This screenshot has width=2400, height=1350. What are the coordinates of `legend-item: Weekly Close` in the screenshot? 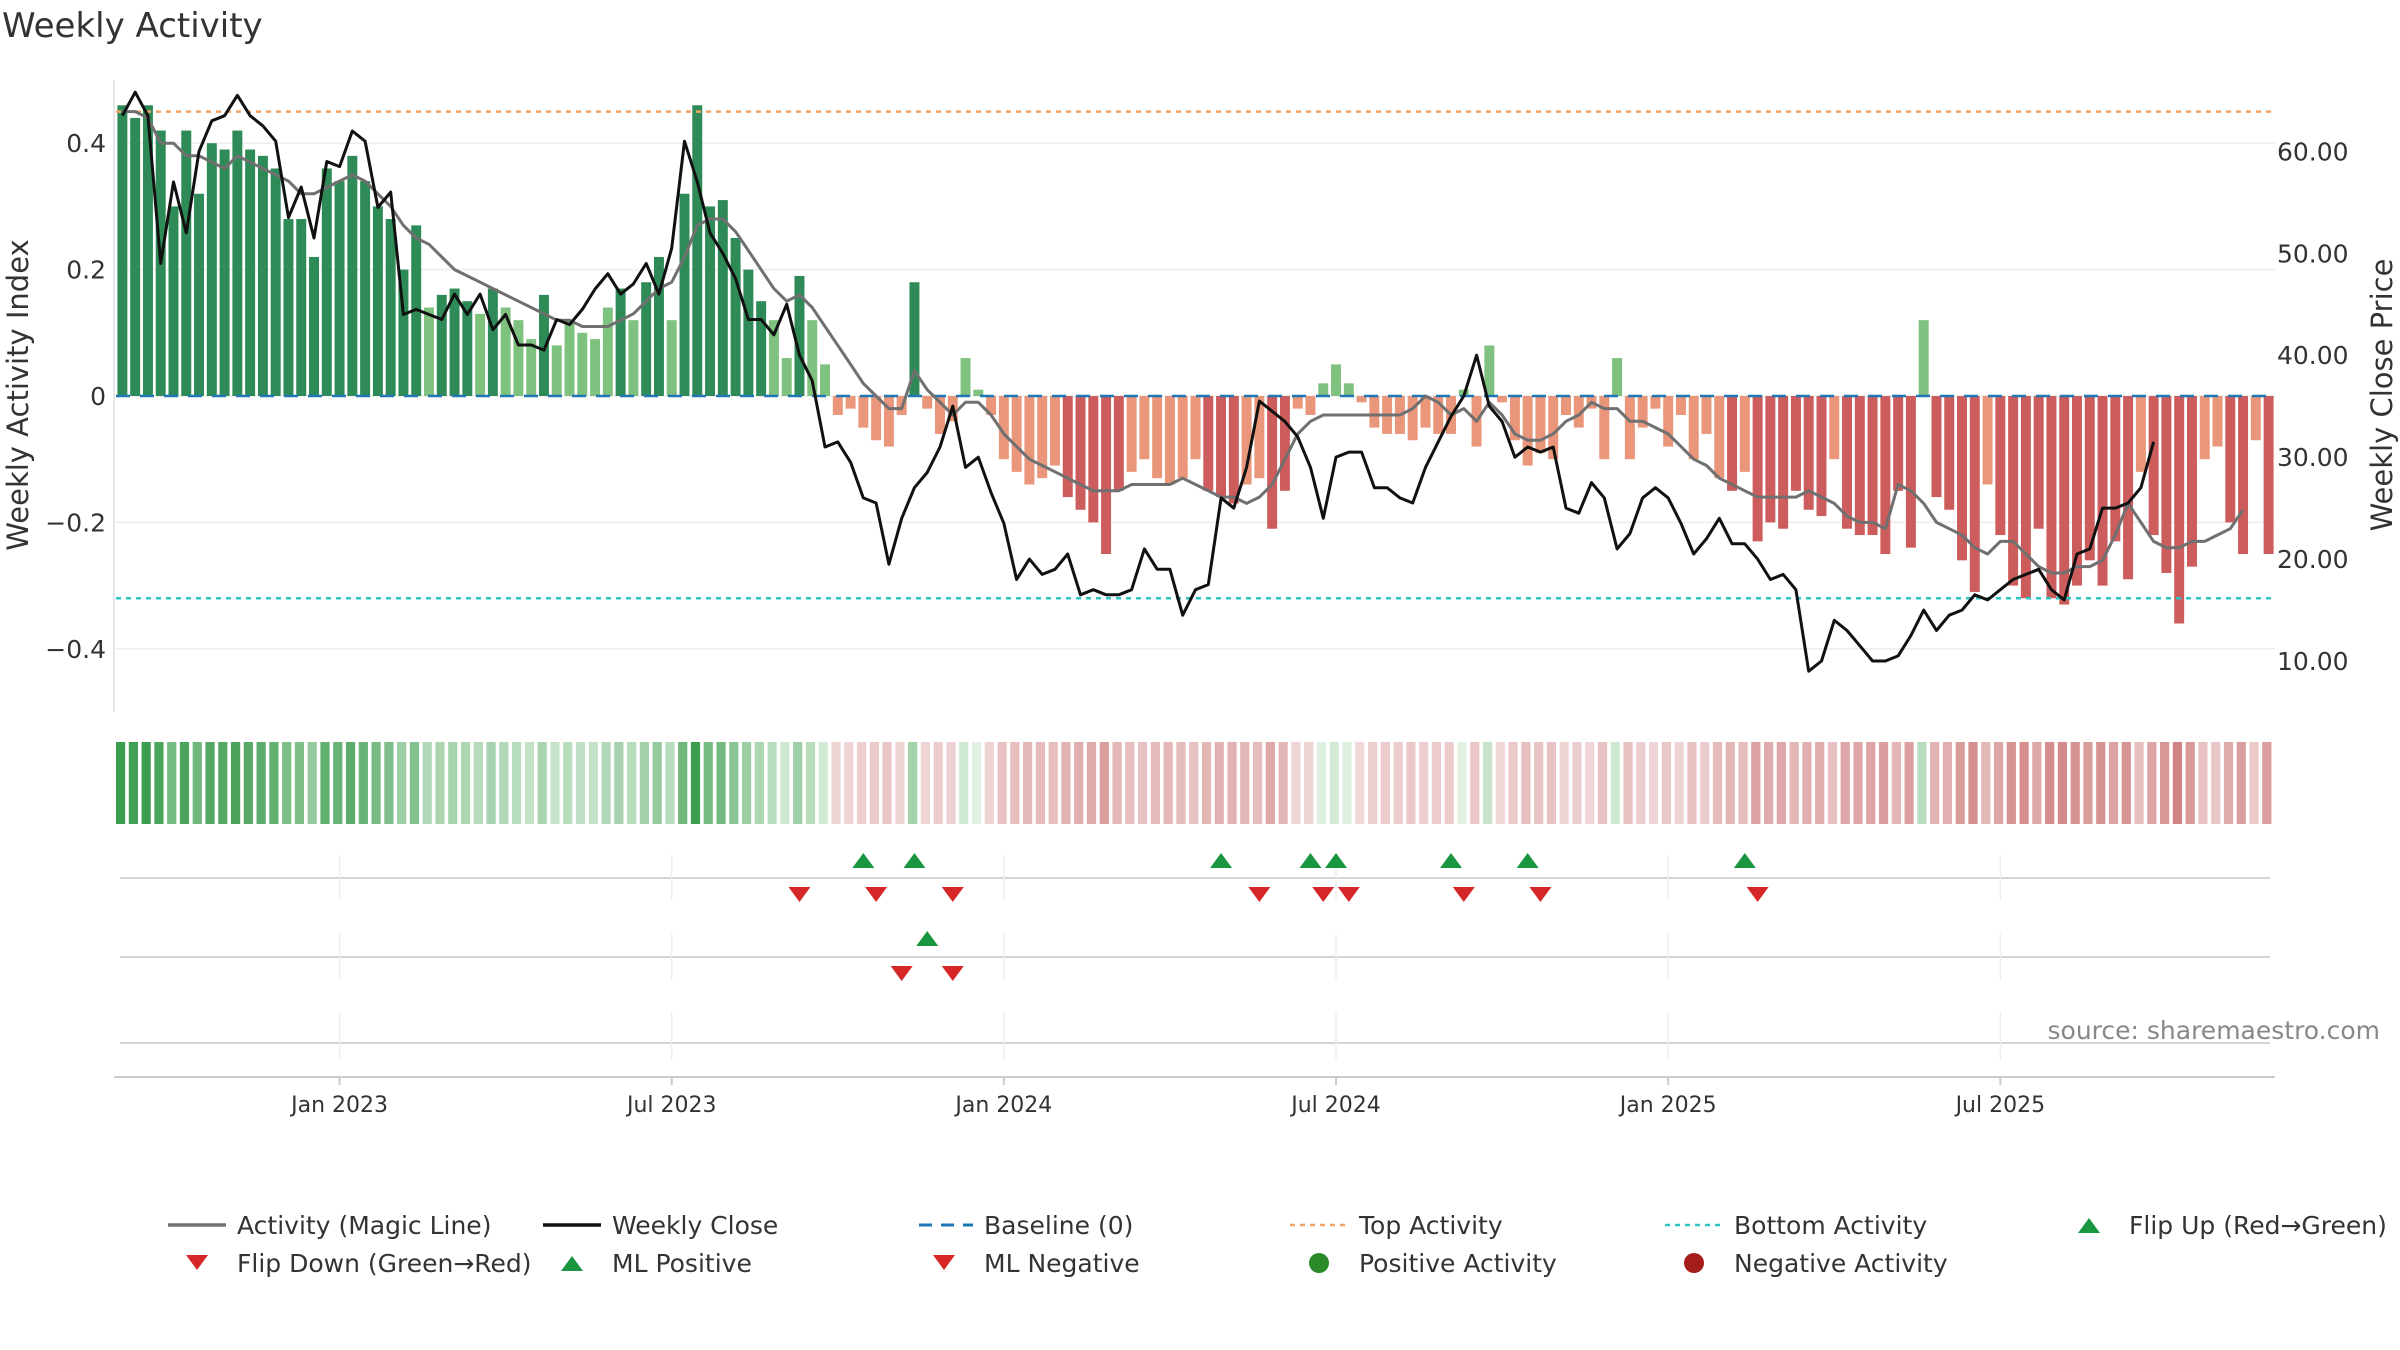 It's located at (660, 1225).